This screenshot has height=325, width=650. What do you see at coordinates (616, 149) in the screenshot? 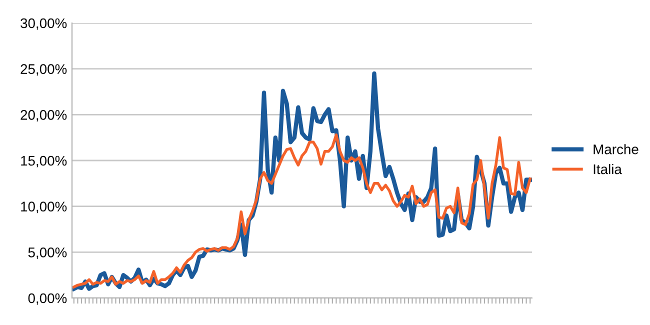
I see `legend-label: Marche` at bounding box center [616, 149].